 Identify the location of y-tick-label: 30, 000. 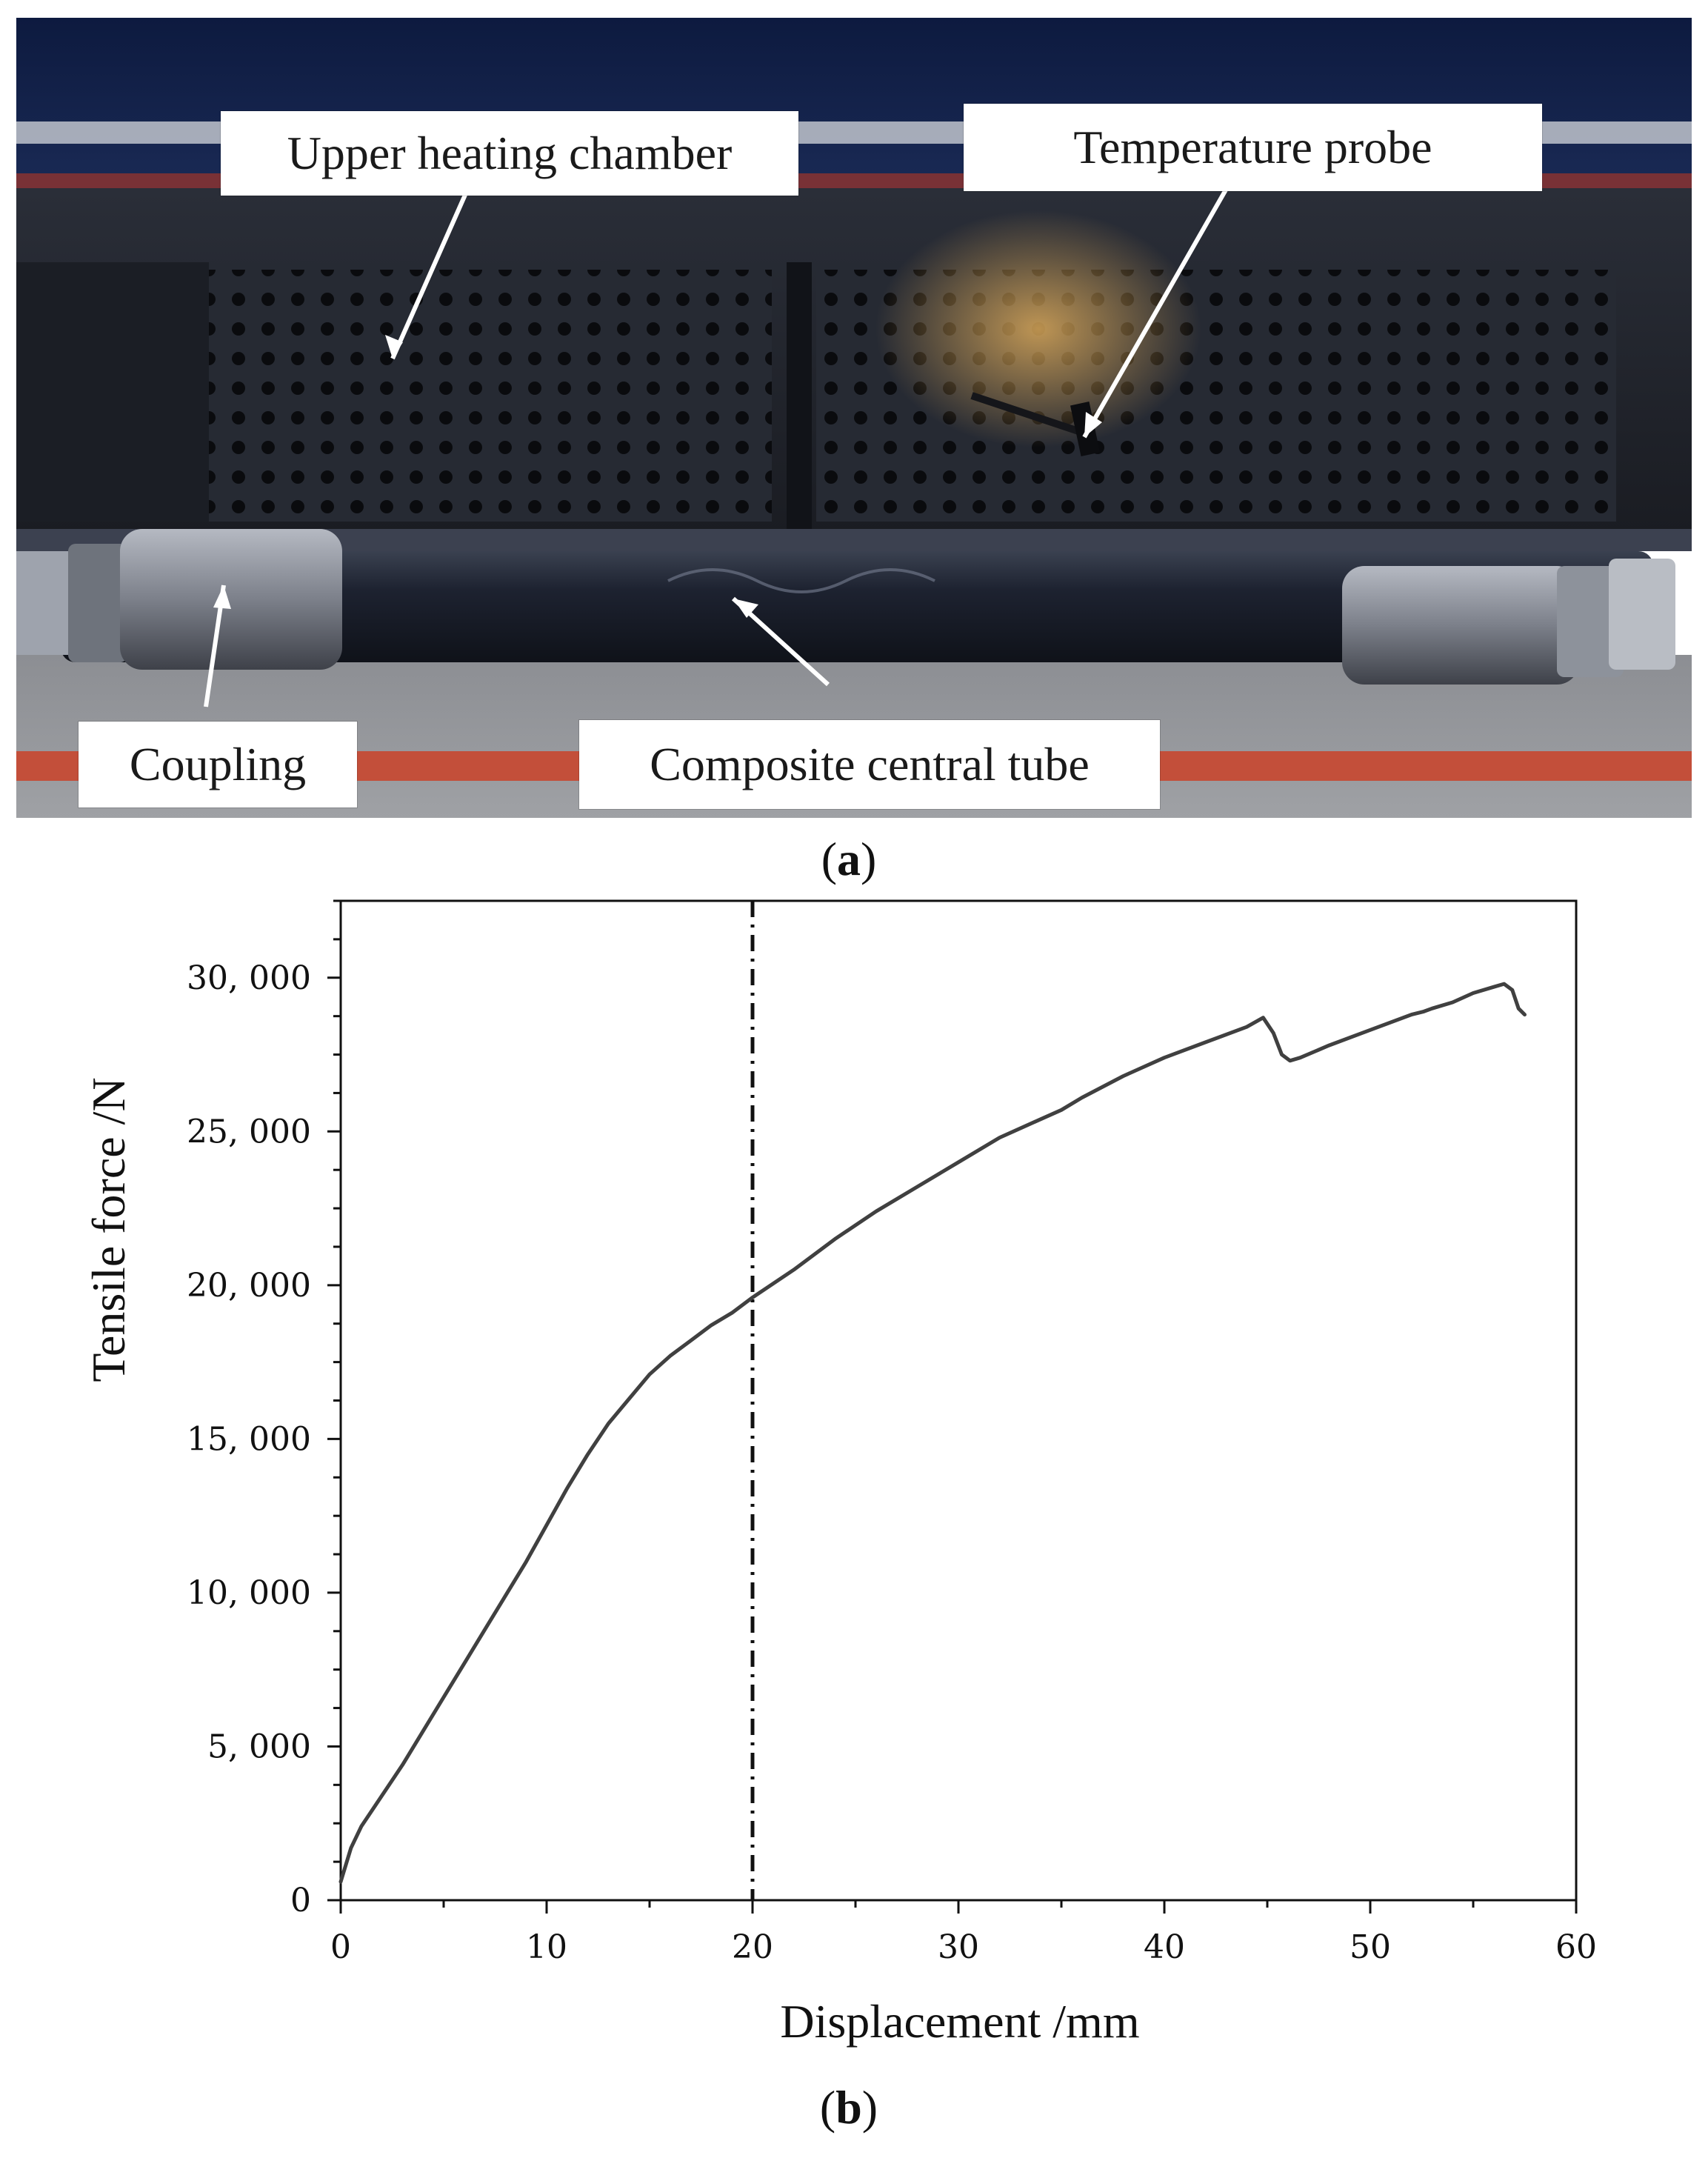
(249, 978).